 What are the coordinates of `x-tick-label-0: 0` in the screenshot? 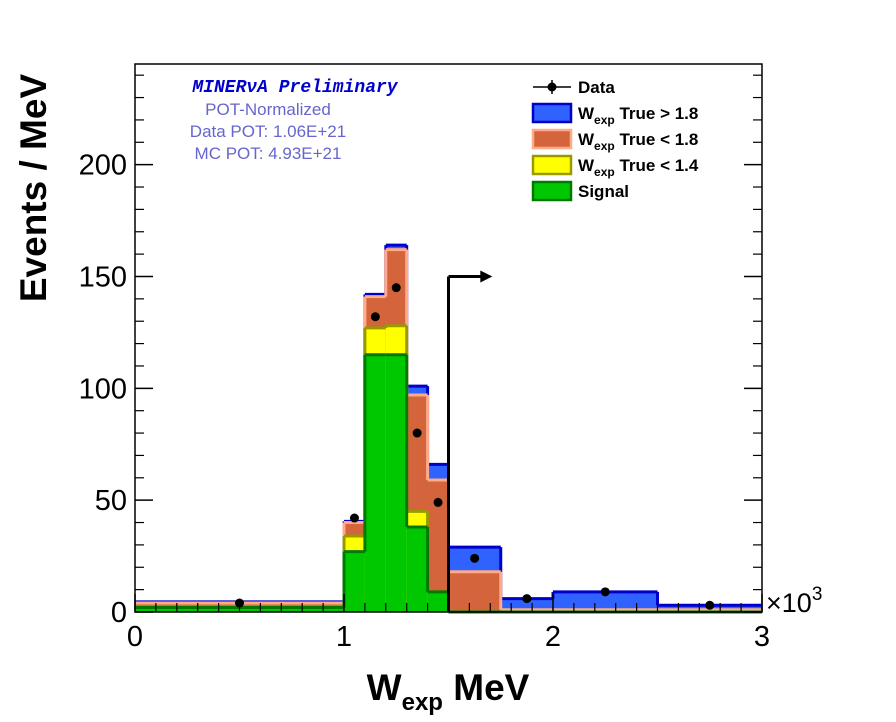 It's located at (135, 637).